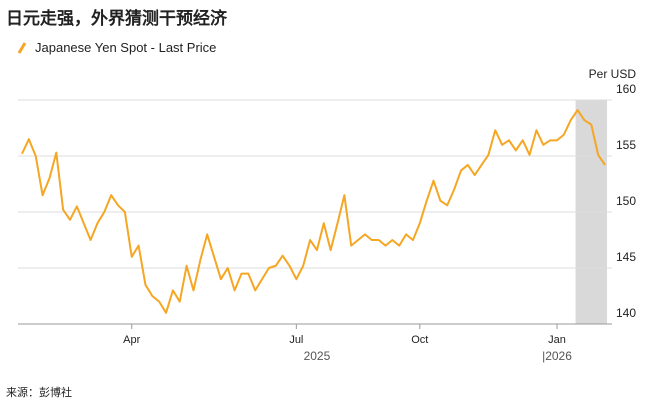  Describe the element at coordinates (613, 74) in the screenshot. I see `y-unit: Per USD` at that location.